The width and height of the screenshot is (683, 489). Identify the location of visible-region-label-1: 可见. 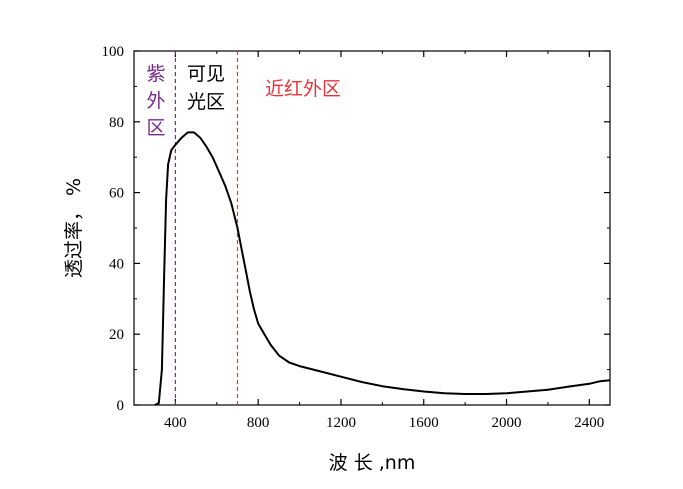
(206, 74).